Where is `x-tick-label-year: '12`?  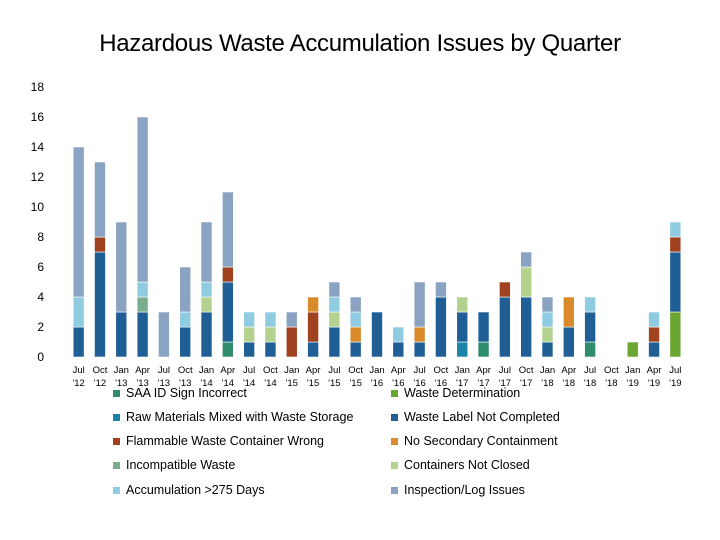
x-tick-label-year: '12 is located at coordinates (100, 383).